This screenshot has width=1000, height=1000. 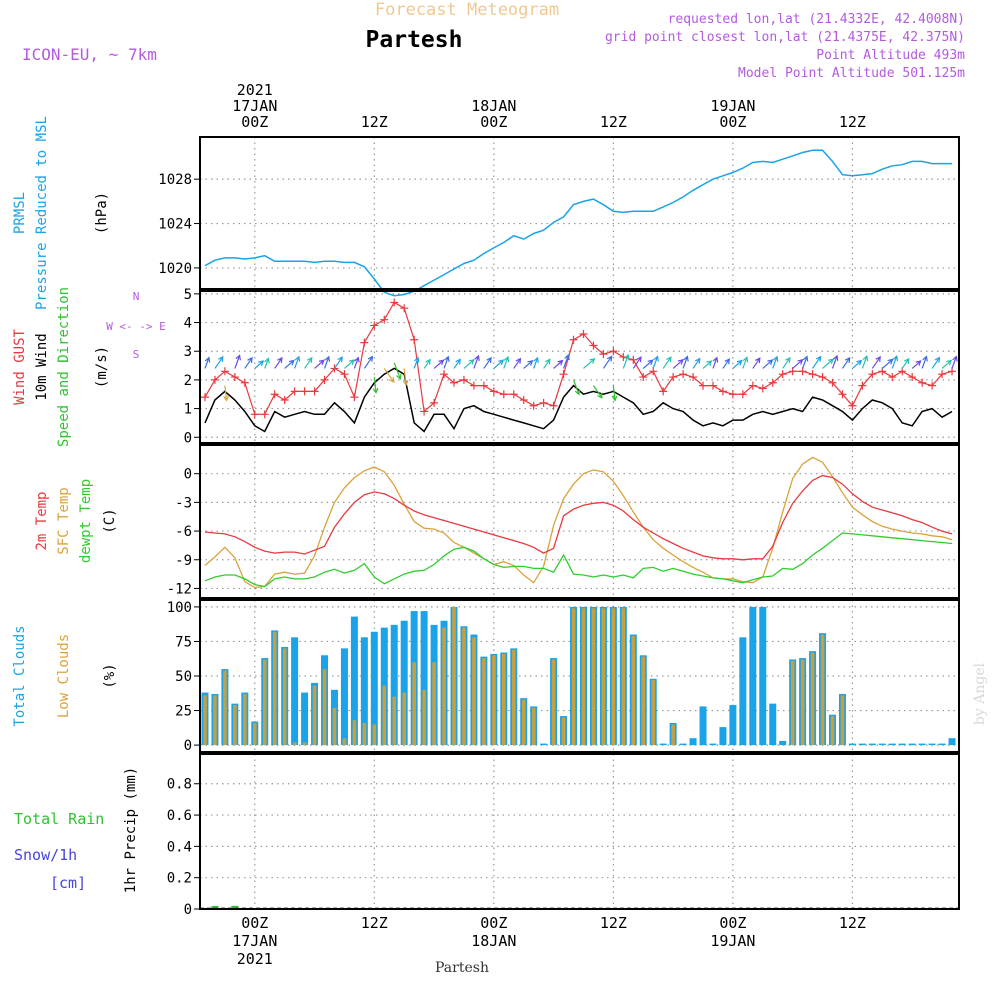 What do you see at coordinates (255, 959) in the screenshot?
I see `bottom-time-label: 2021` at bounding box center [255, 959].